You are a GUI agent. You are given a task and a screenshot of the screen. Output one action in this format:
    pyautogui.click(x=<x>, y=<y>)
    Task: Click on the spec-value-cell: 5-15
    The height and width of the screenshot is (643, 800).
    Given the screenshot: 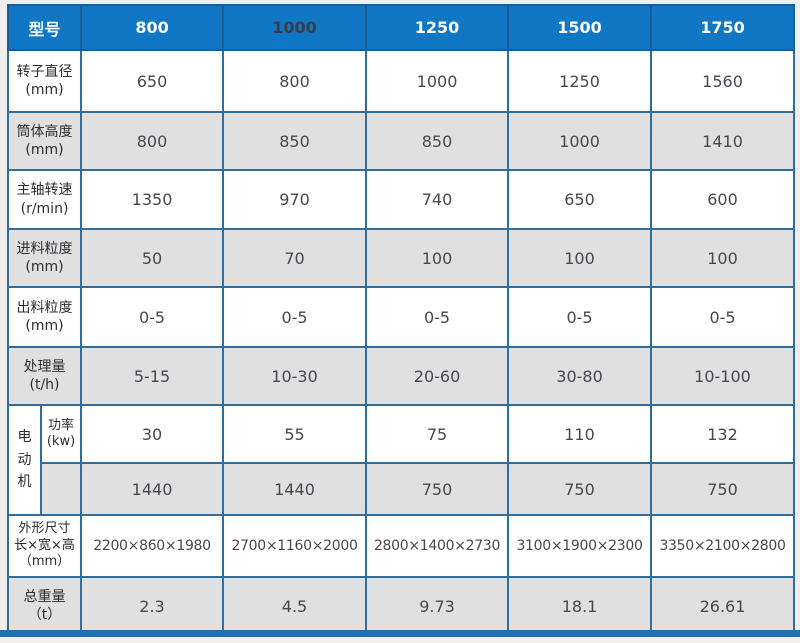 What is the action you would take?
    pyautogui.click(x=152, y=376)
    